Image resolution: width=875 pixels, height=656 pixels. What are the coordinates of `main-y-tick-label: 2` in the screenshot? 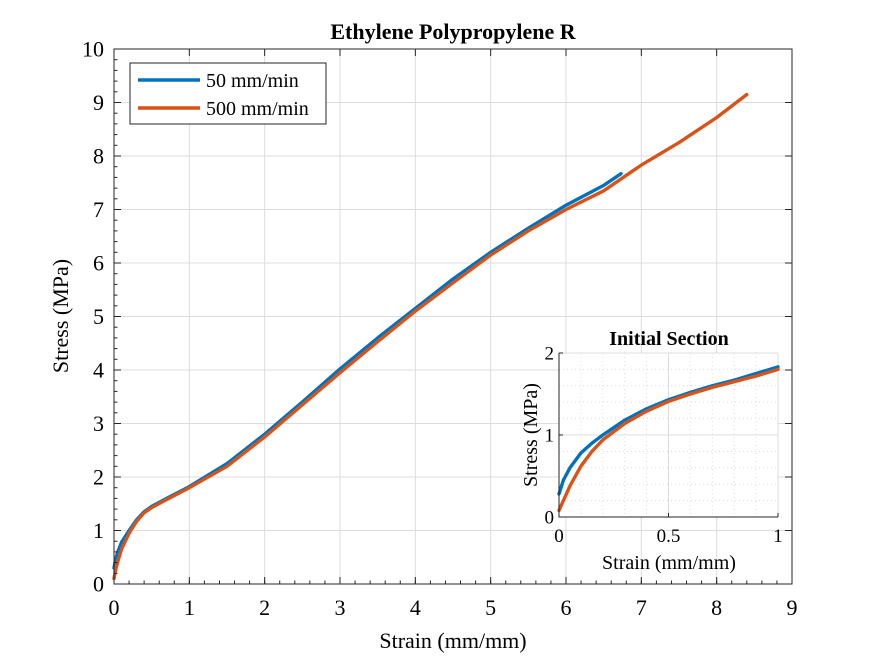 It's located at (98, 477).